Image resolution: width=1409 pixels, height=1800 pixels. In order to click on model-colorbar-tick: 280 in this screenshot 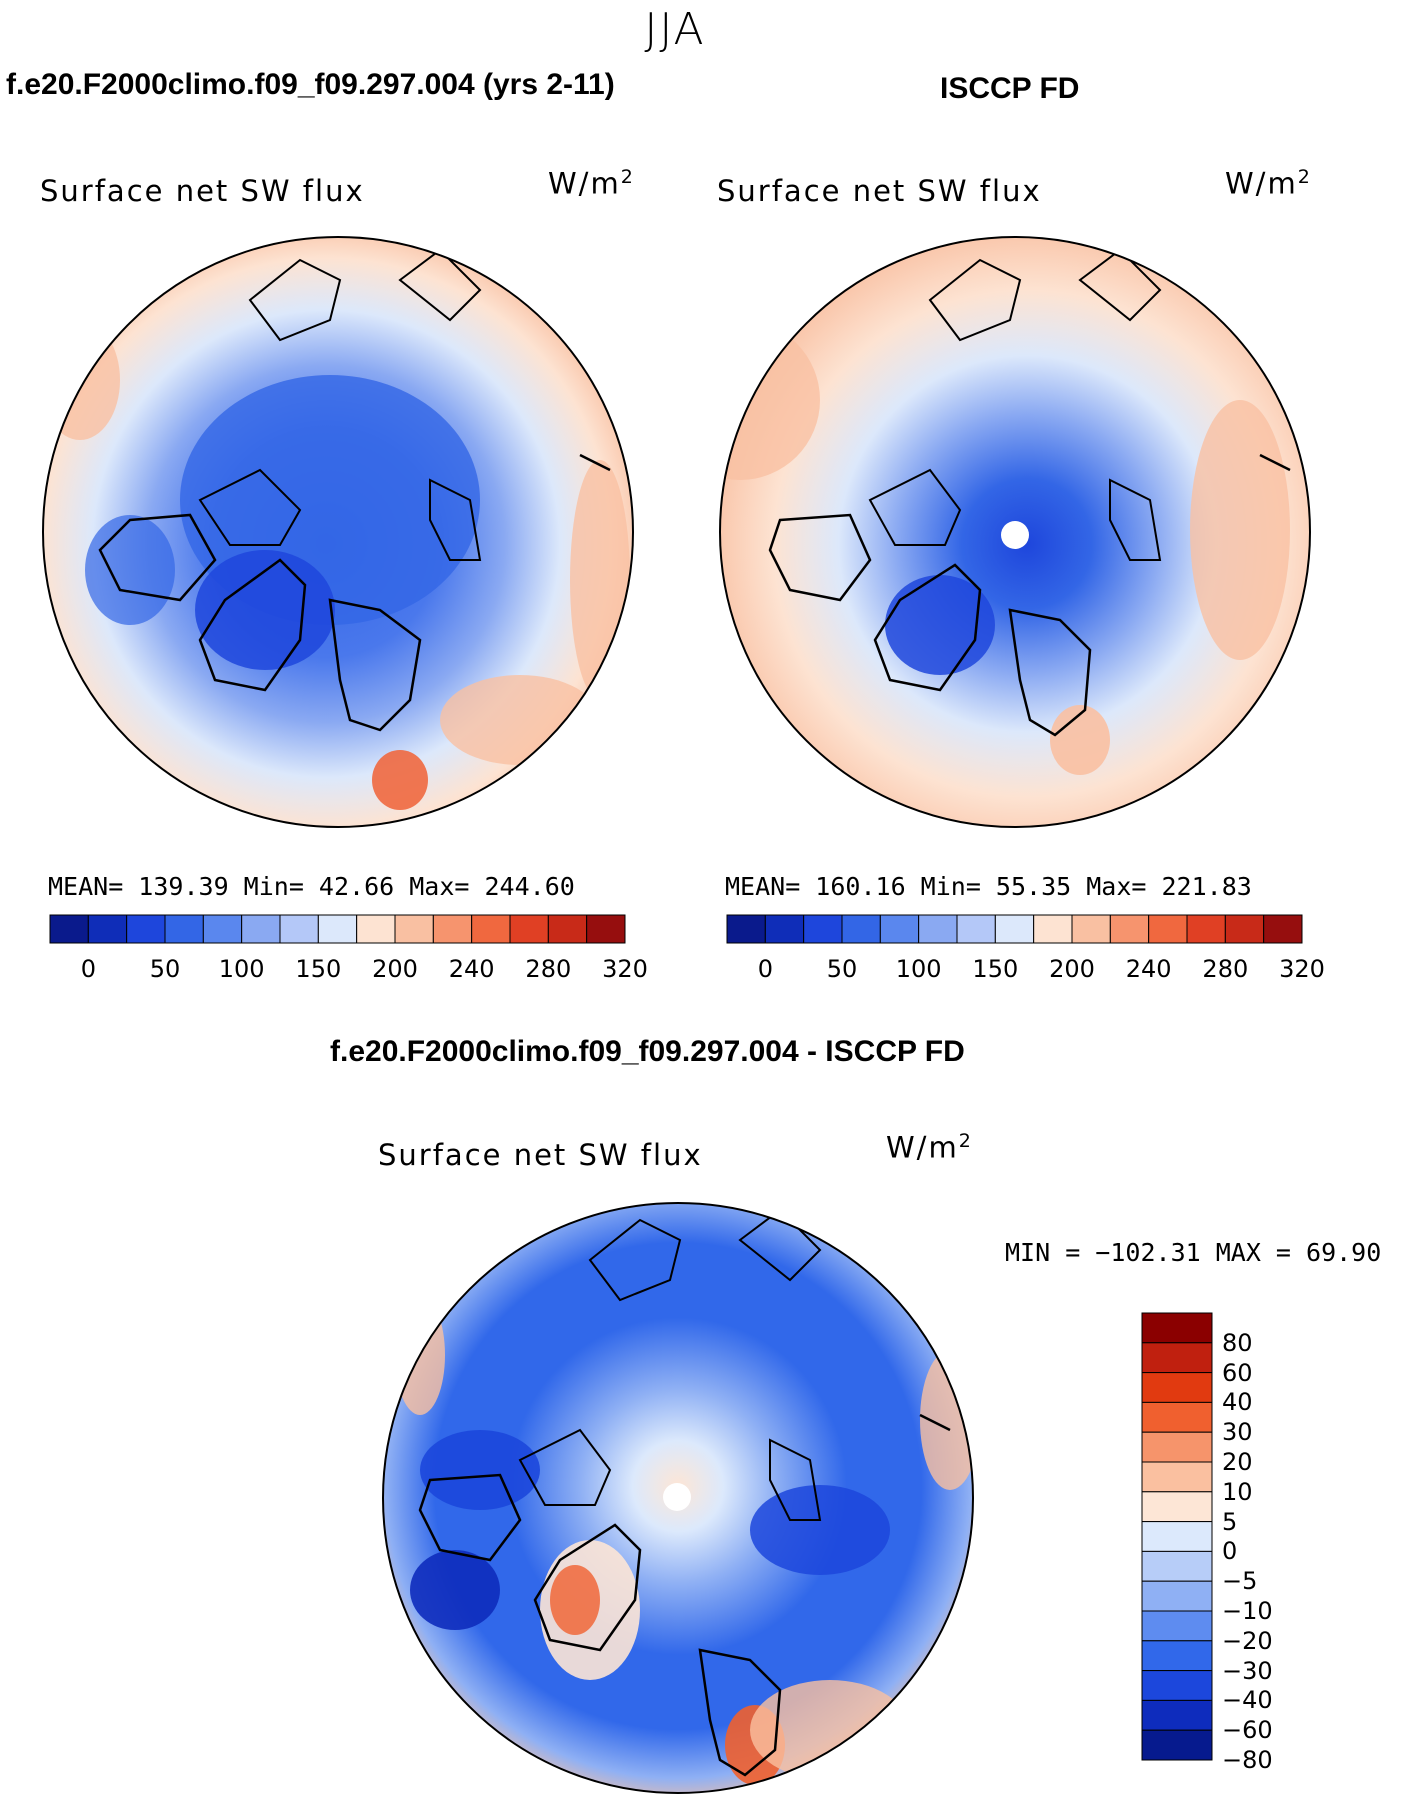, I will do `click(548, 969)`.